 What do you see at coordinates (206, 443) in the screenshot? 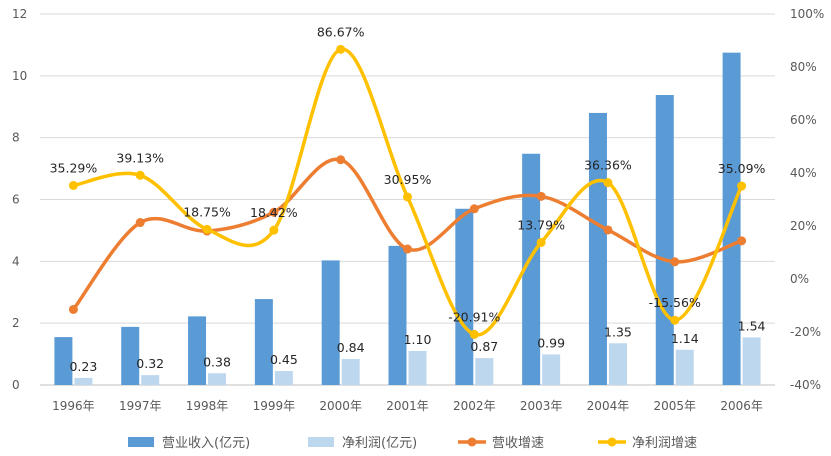
I see `legend-label: 营业收入(亿元)` at bounding box center [206, 443].